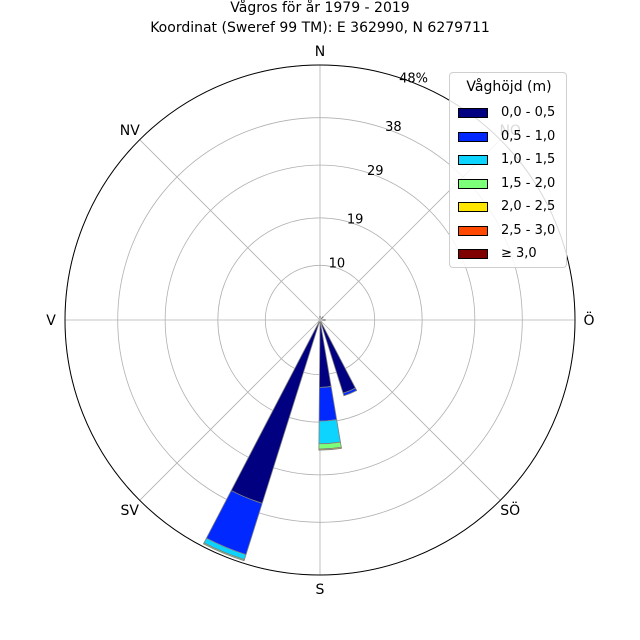 The image size is (640, 640). I want to click on legend-label: 0,5 - 1,0, so click(528, 136).